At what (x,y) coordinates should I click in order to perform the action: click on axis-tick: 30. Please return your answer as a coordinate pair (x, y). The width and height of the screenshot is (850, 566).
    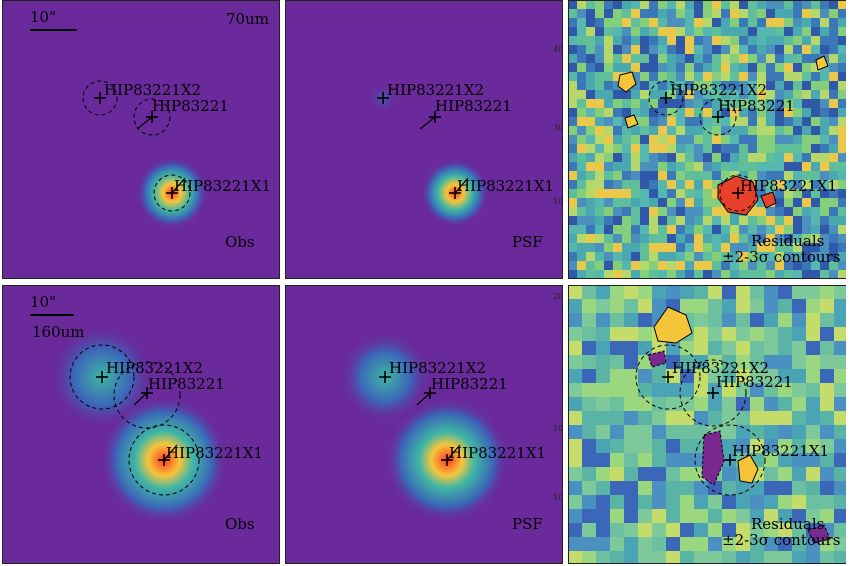
    Looking at the image, I should click on (558, 127).